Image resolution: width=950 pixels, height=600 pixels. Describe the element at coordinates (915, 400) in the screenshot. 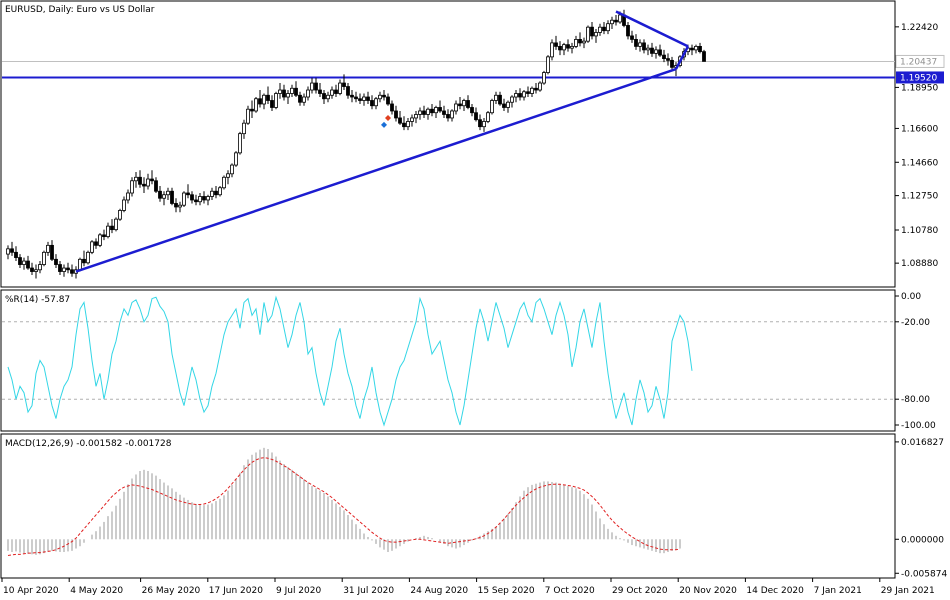

I see `williams-ytick-label: -80.00` at that location.